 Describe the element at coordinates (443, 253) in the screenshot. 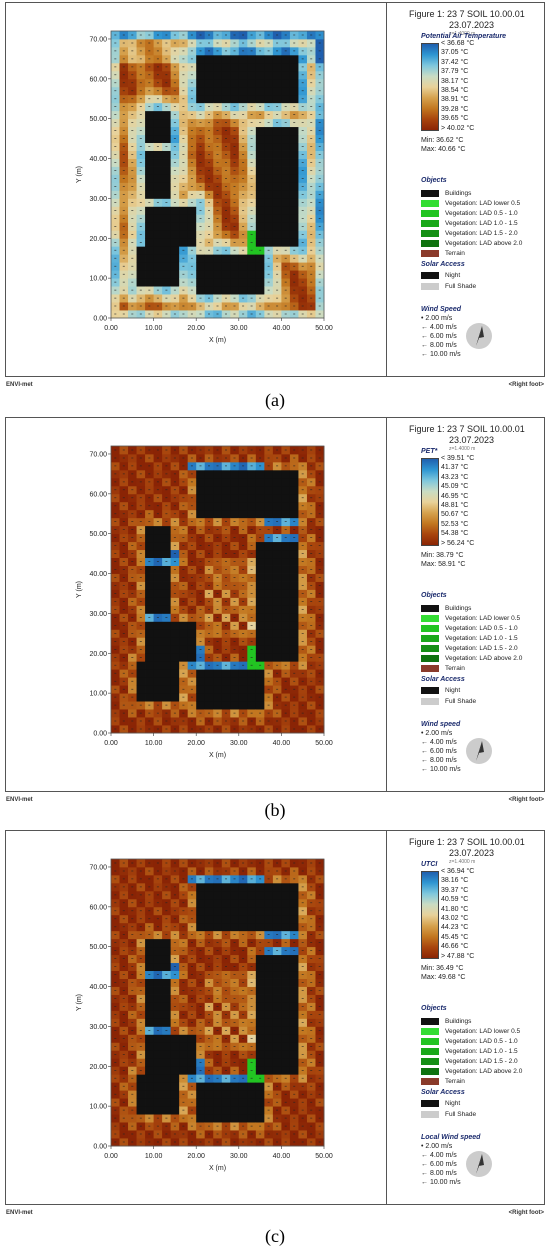

I see `object-legend-item: Terrain` at that location.